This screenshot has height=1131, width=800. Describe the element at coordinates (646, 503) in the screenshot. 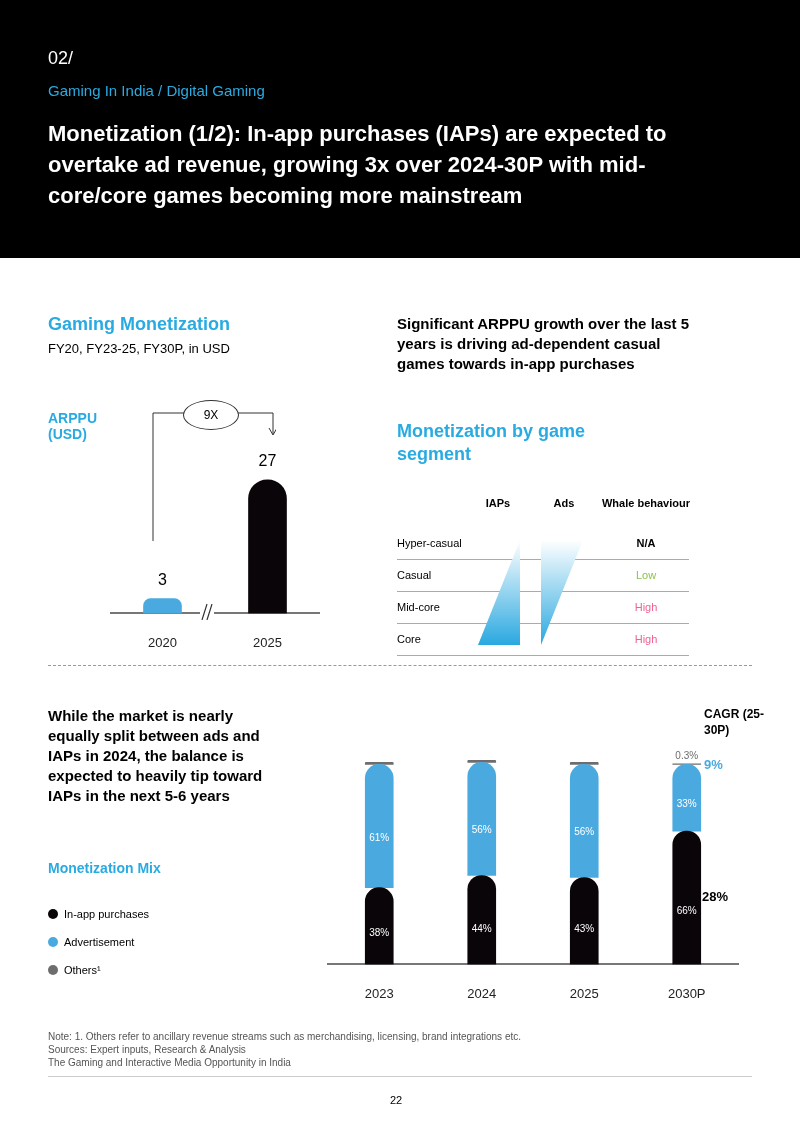

I see `category-label: Whale behaviour` at that location.